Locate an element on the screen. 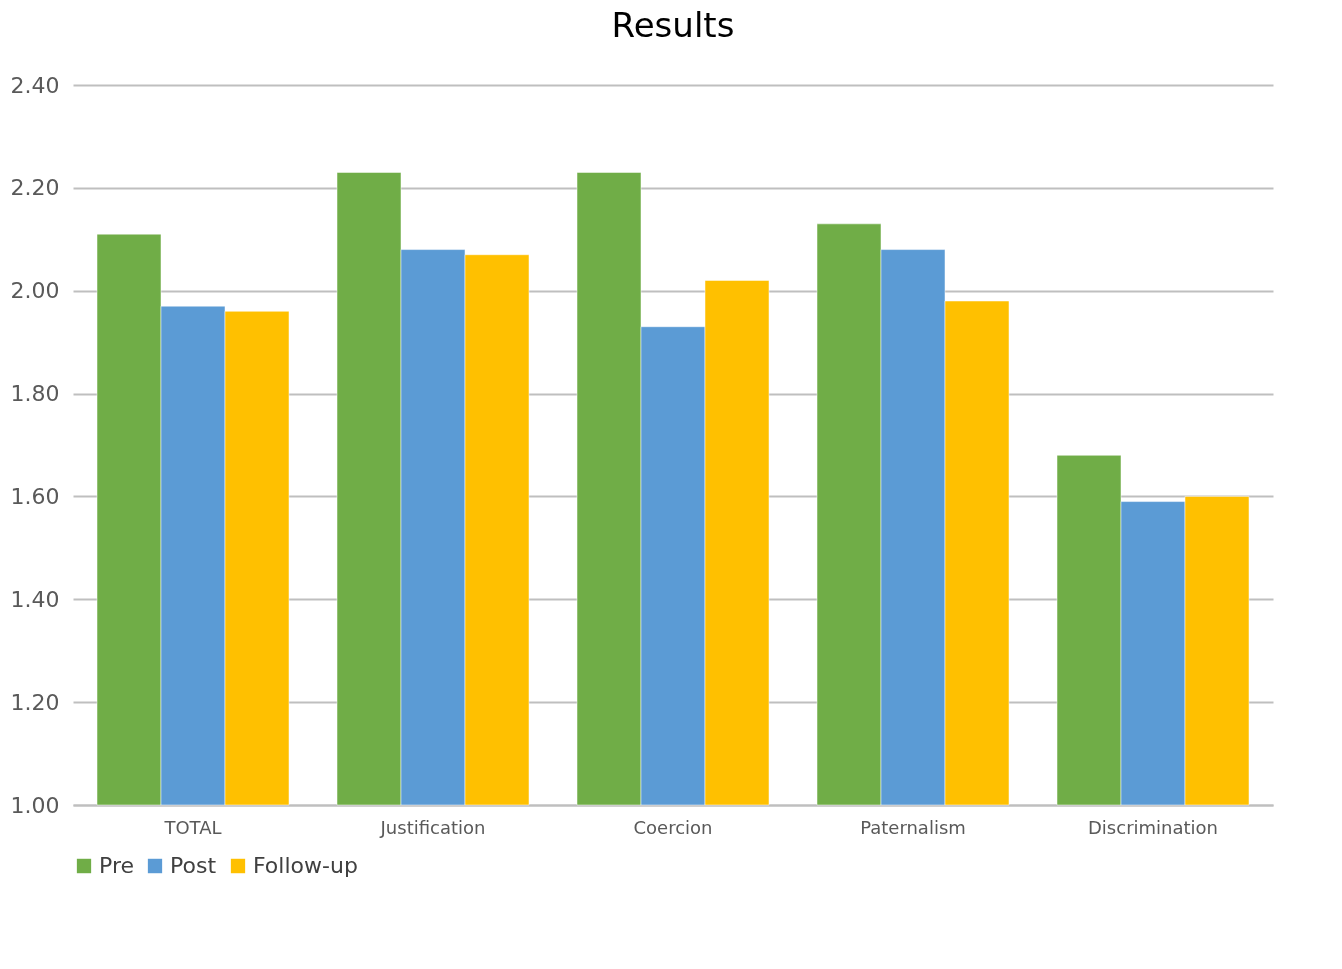  x-tick-label: Discrimination is located at coordinates (1153, 827).